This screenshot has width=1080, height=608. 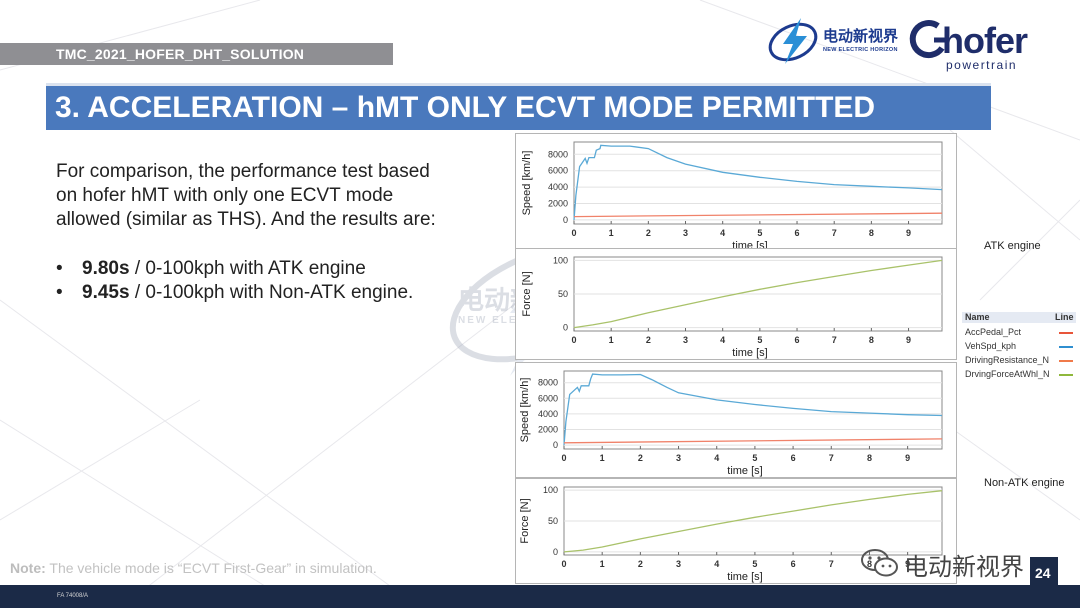 I want to click on page-number-box: 24, so click(x=1044, y=573).